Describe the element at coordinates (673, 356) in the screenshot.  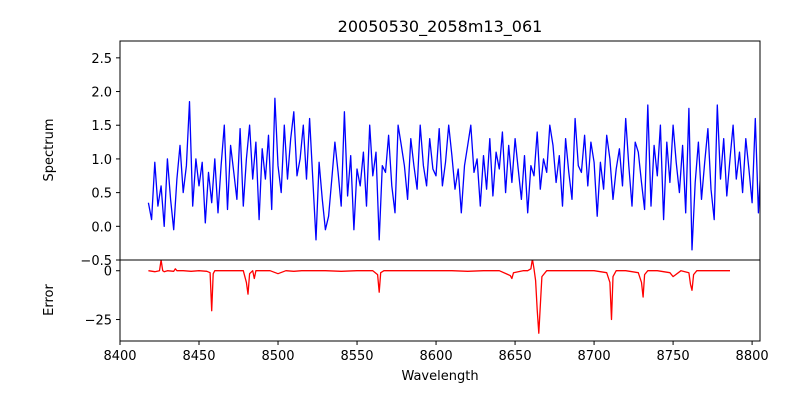
I see `x-tick-label: 8750` at that location.